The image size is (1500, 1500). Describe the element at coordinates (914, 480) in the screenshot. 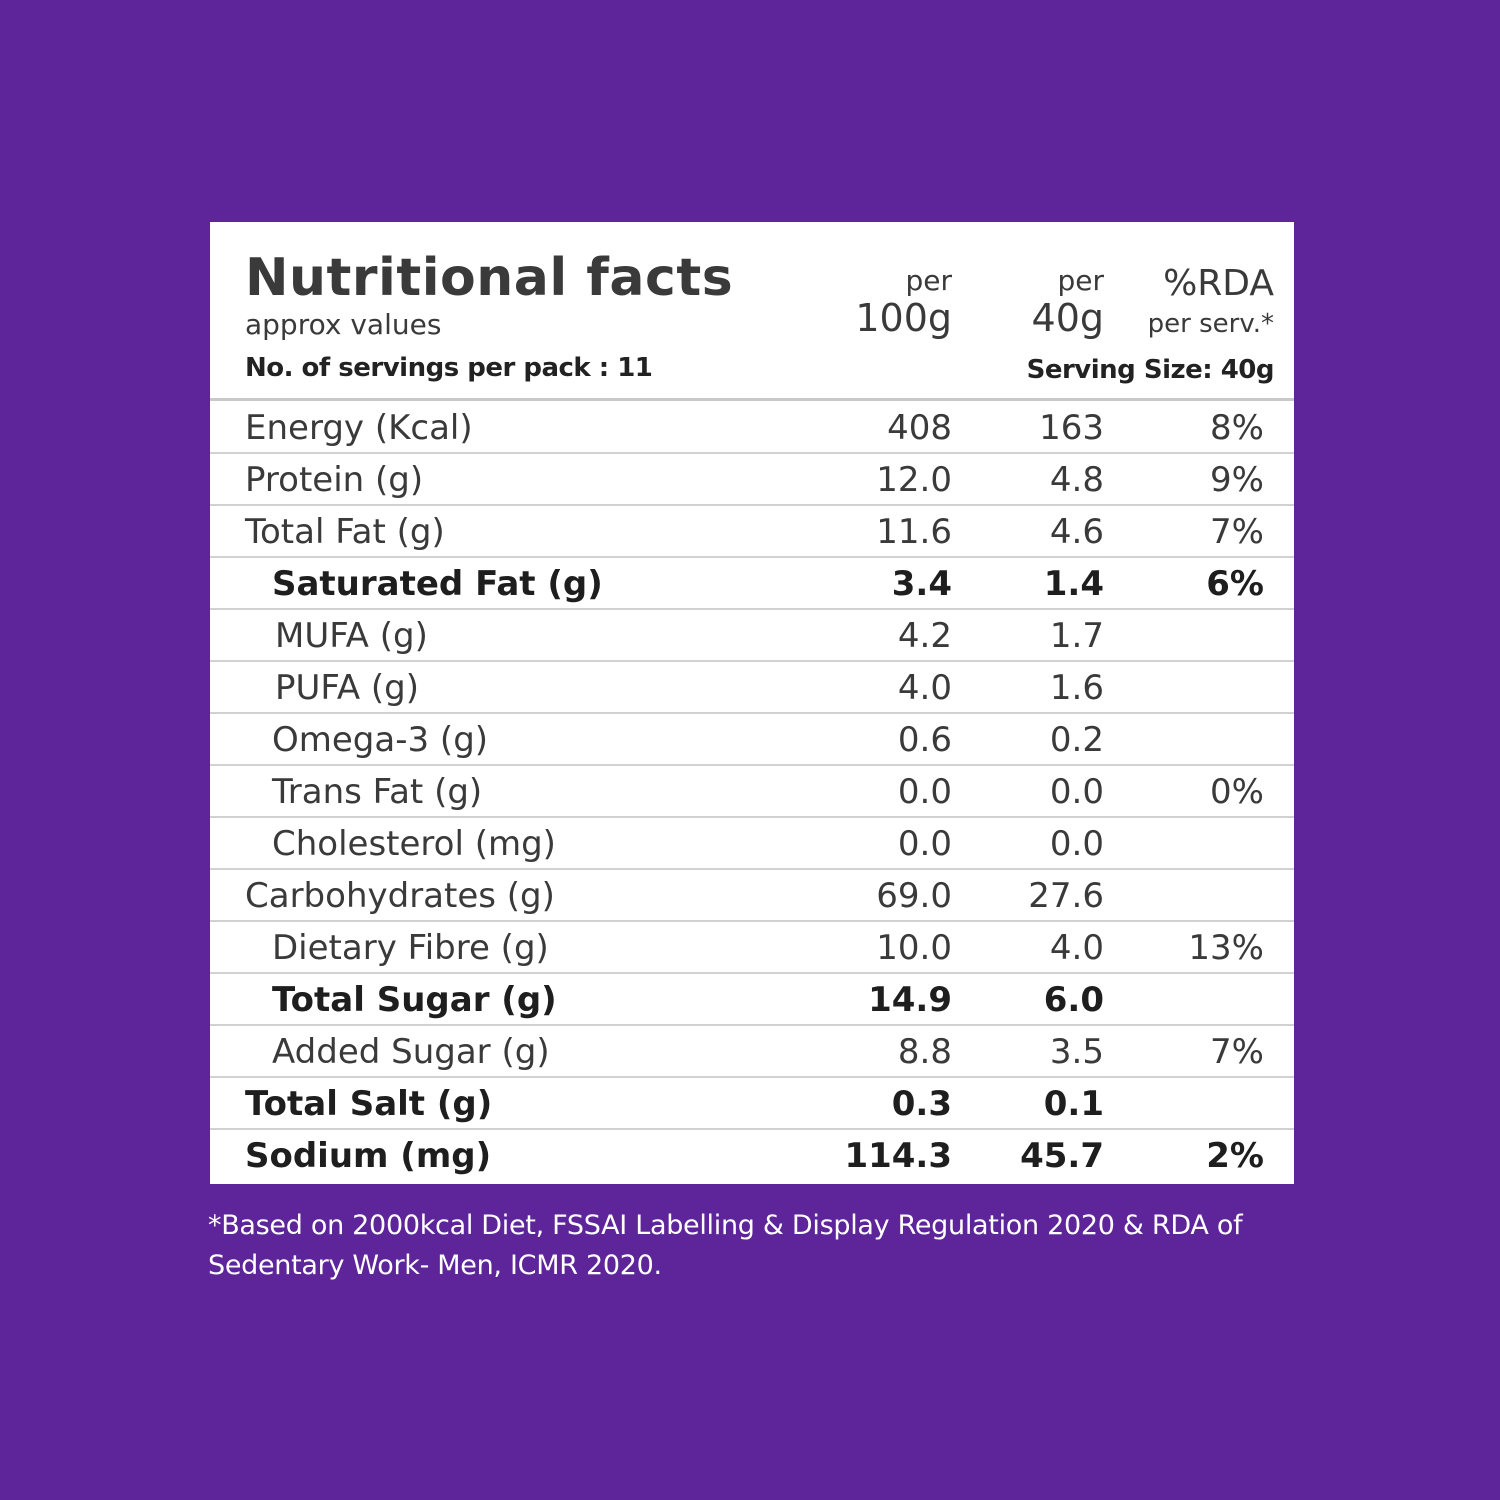

I see `value-per-100g: 12.0` at that location.